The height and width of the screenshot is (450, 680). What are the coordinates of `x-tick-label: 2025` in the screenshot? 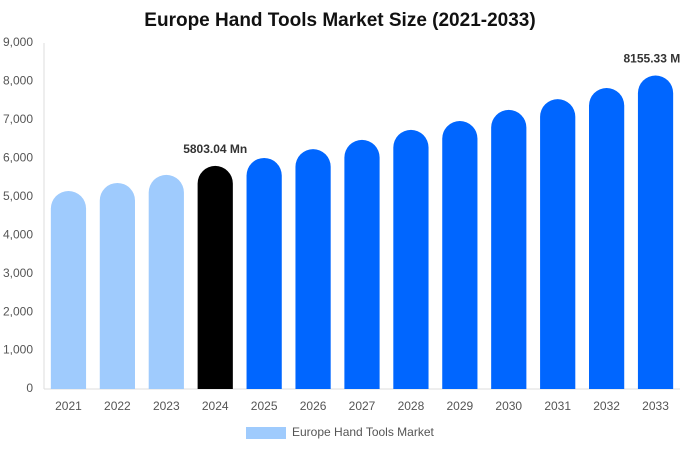 It's located at (264, 406).